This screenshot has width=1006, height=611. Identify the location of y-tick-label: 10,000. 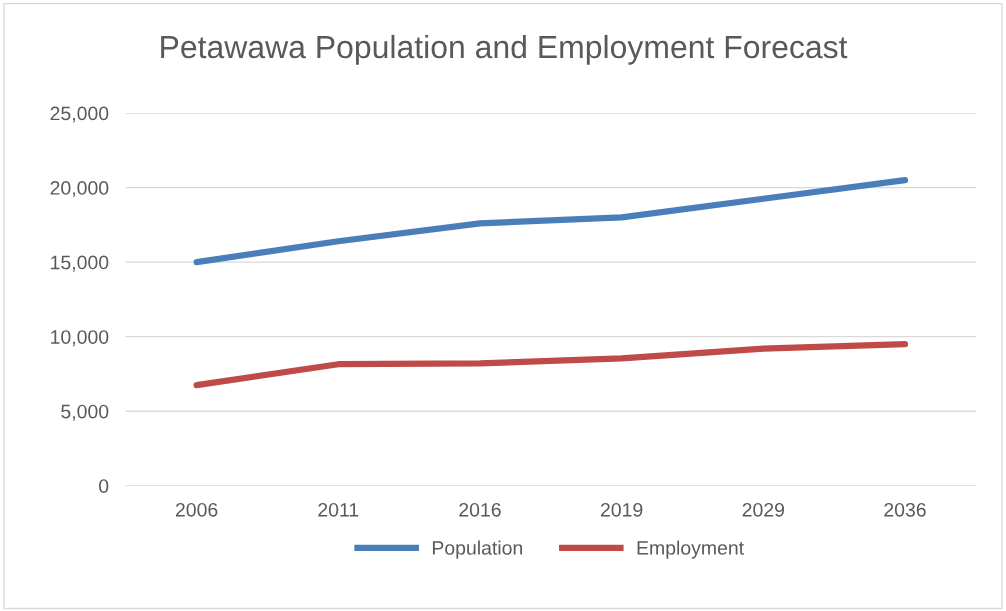
(80, 338).